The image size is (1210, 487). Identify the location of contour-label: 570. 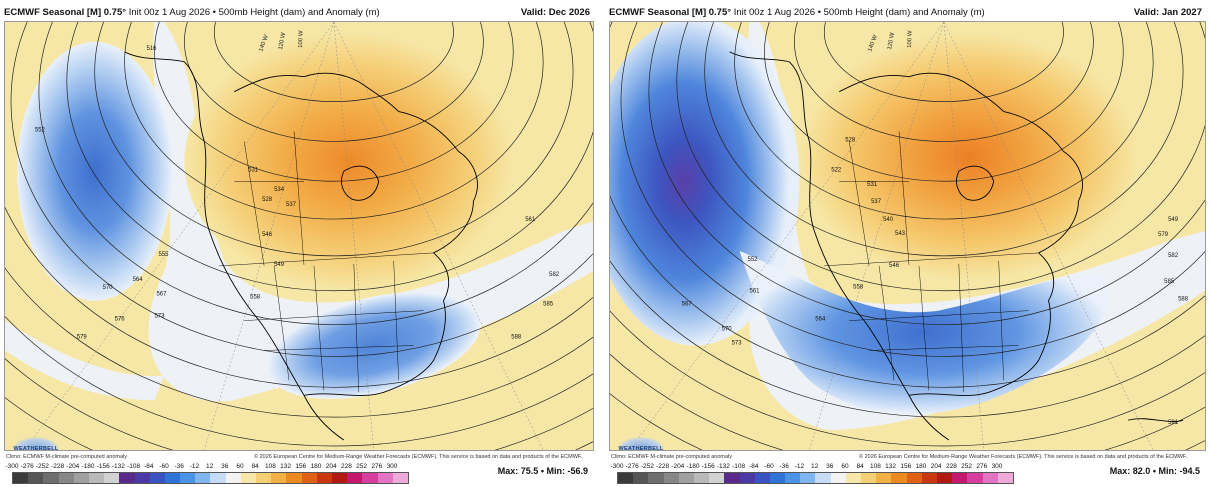
(727, 330).